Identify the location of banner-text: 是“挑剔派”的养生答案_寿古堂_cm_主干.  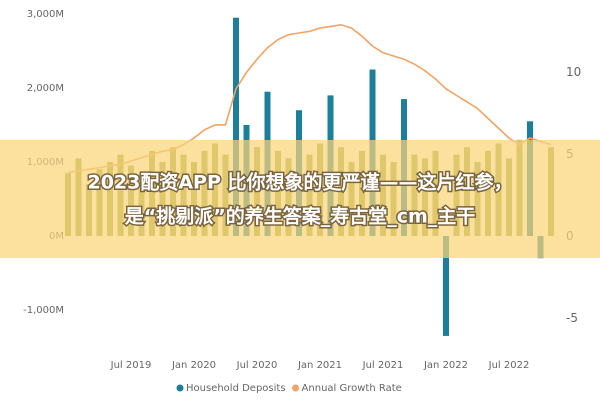
(300, 216).